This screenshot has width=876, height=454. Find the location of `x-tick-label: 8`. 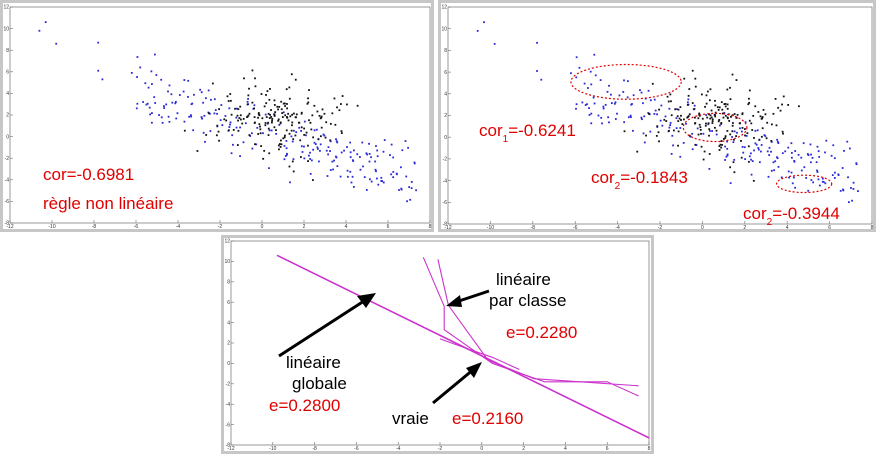

x-tick-label: 8 is located at coordinates (872, 228).